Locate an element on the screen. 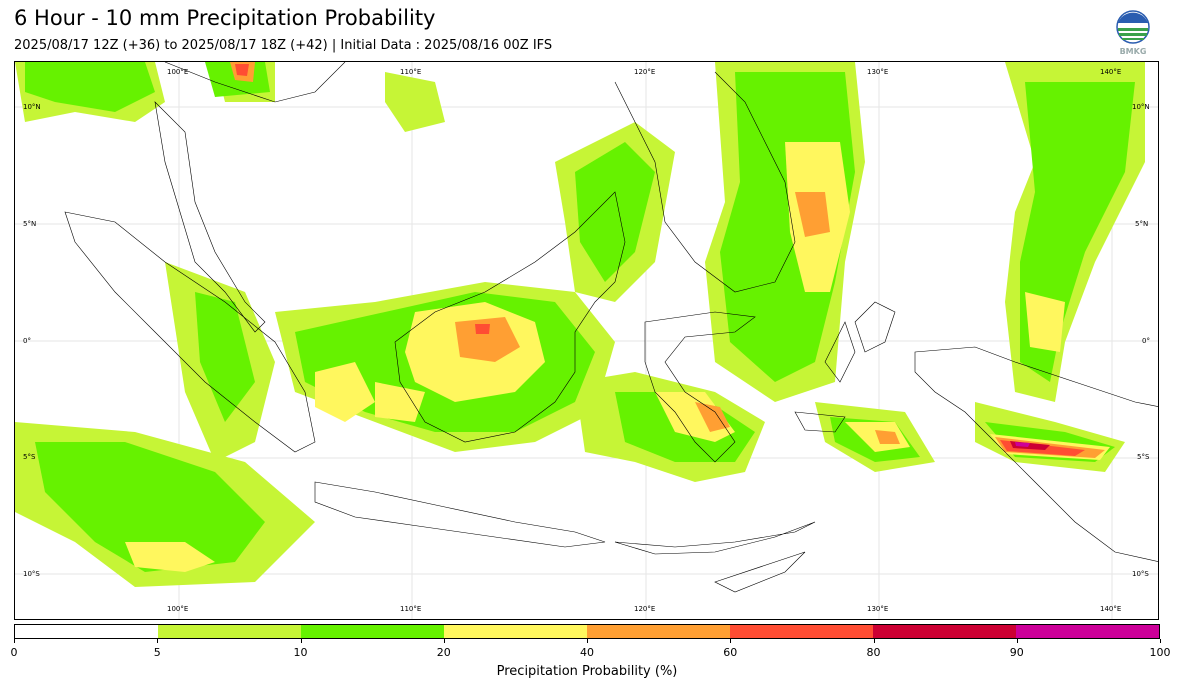 The width and height of the screenshot is (1180, 690). lat-label-left: 10°N is located at coordinates (32, 107).